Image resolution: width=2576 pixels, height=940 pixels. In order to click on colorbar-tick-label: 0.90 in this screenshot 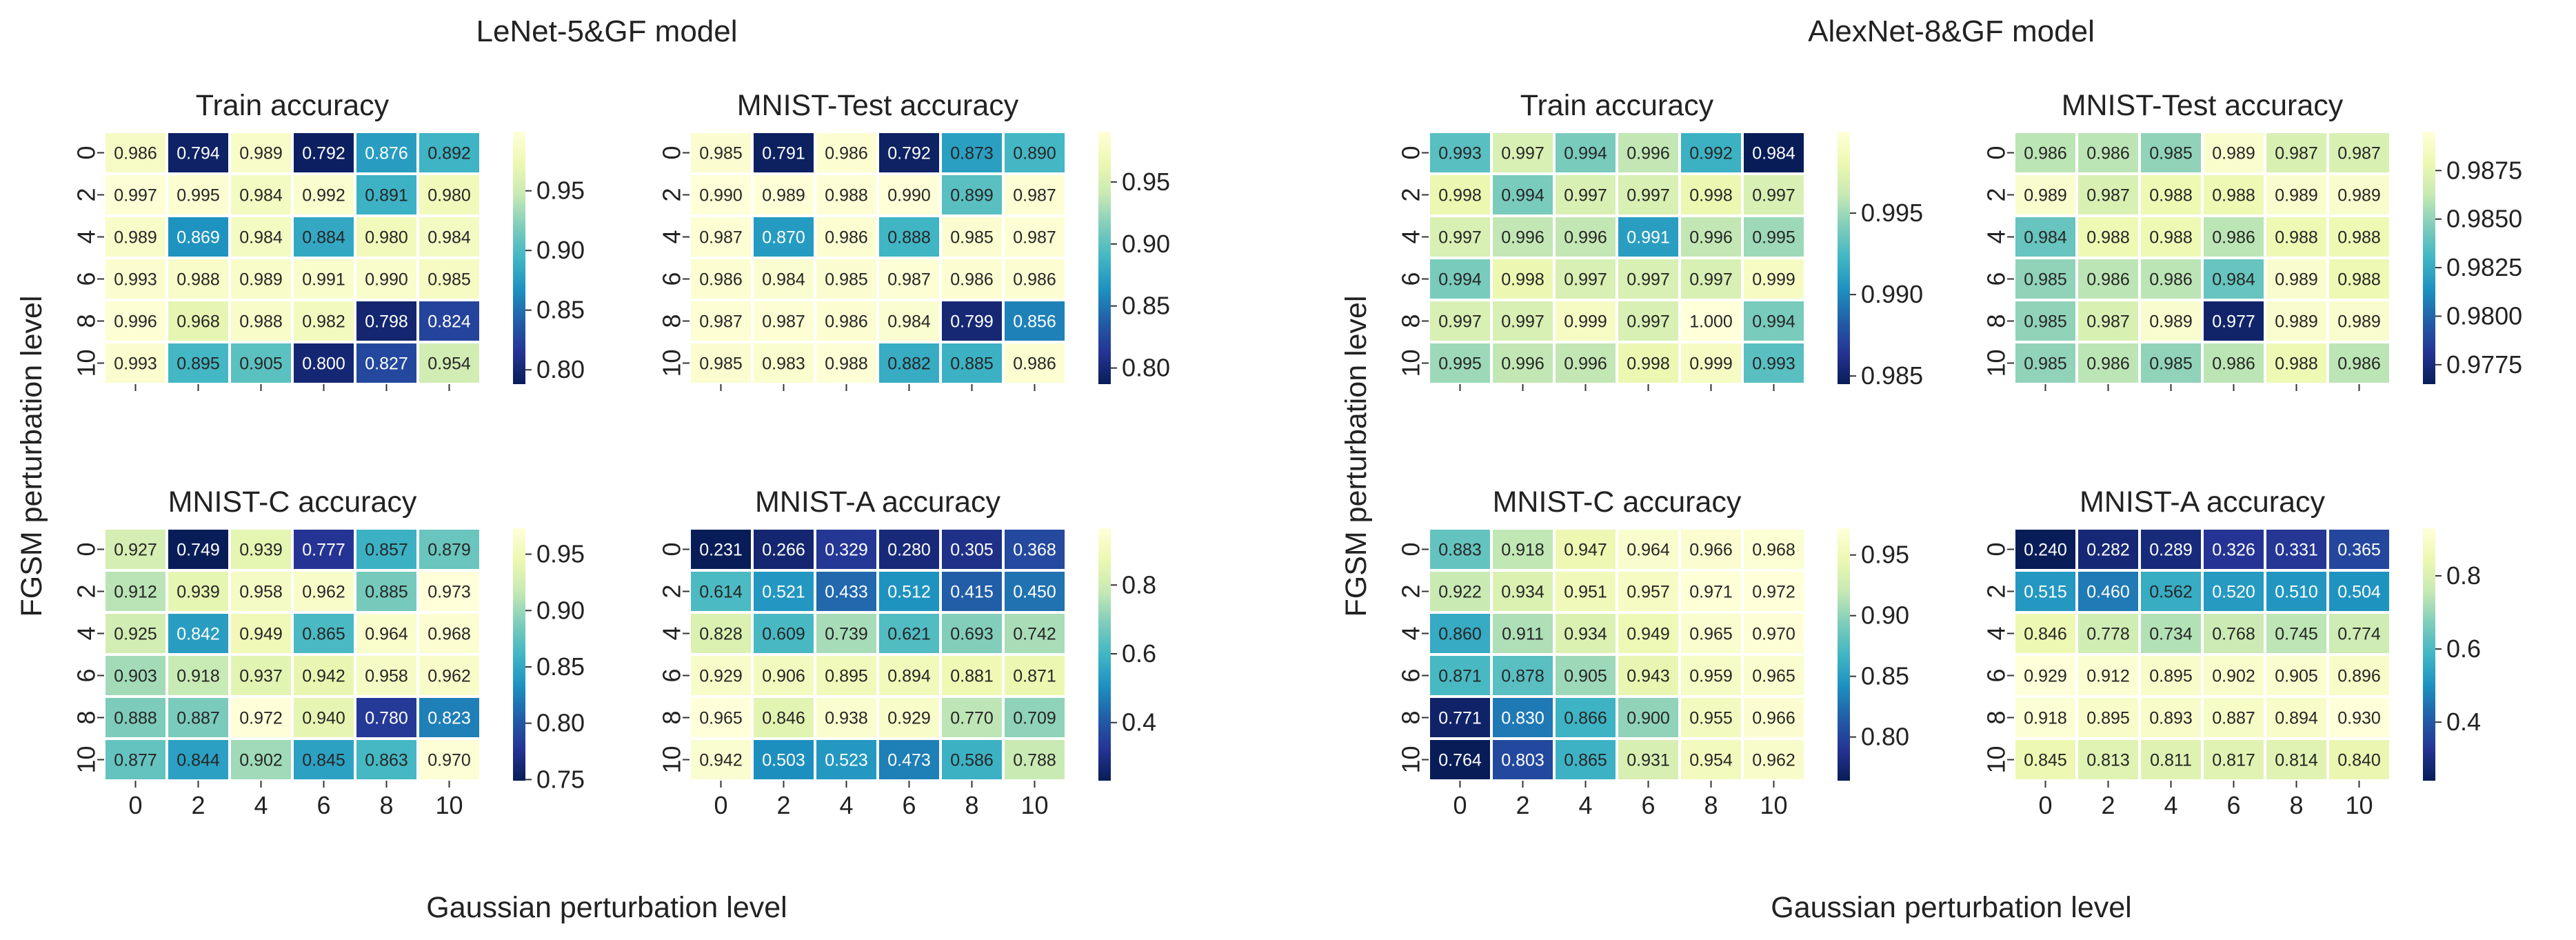, I will do `click(1885, 615)`.